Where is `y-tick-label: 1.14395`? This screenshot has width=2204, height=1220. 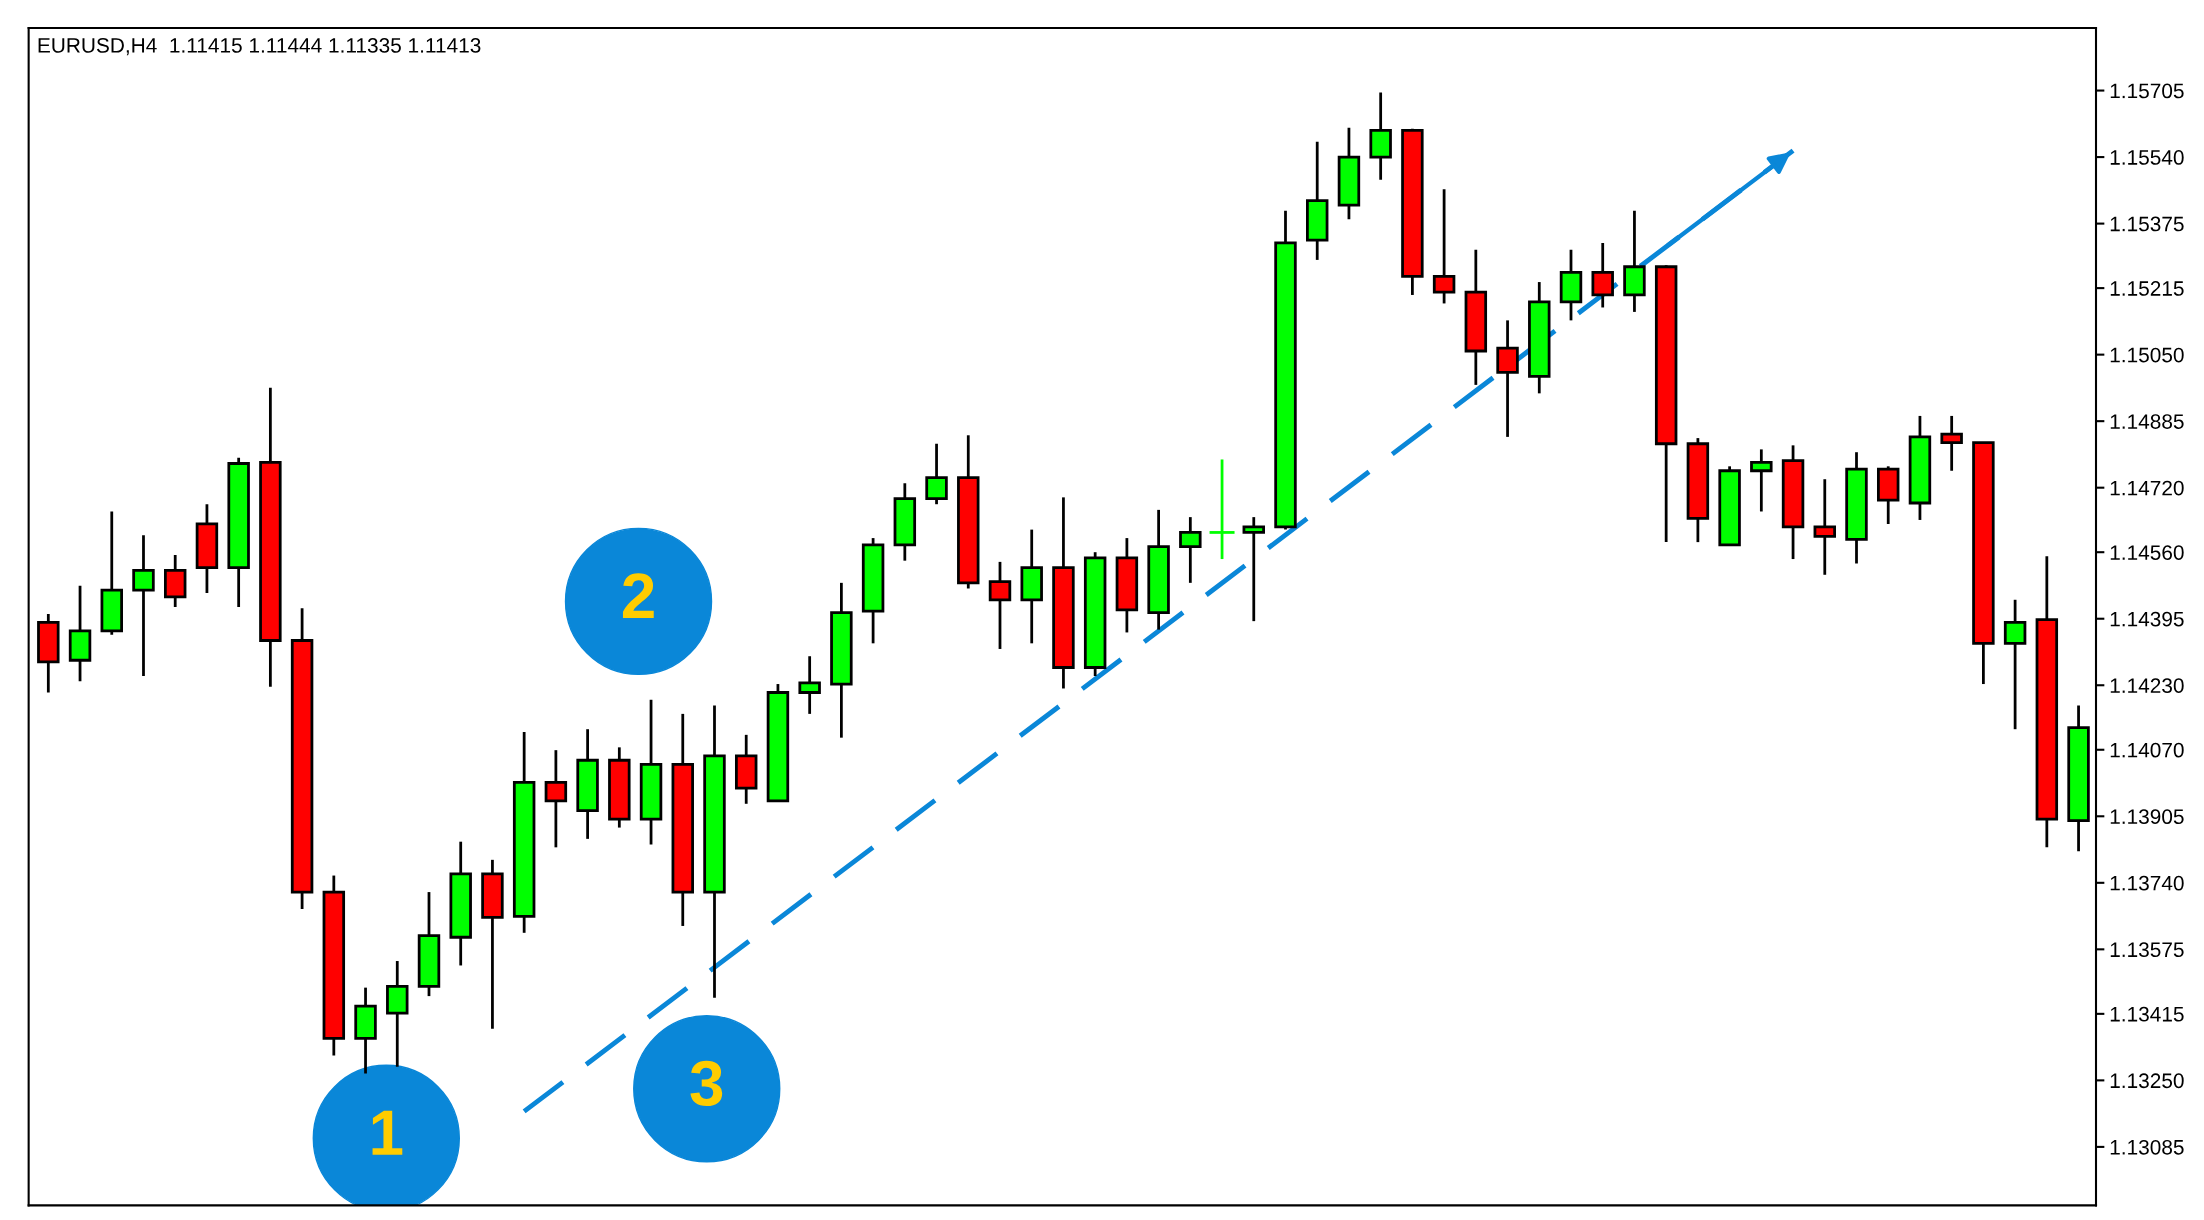
y-tick-label: 1.14395 is located at coordinates (2147, 619).